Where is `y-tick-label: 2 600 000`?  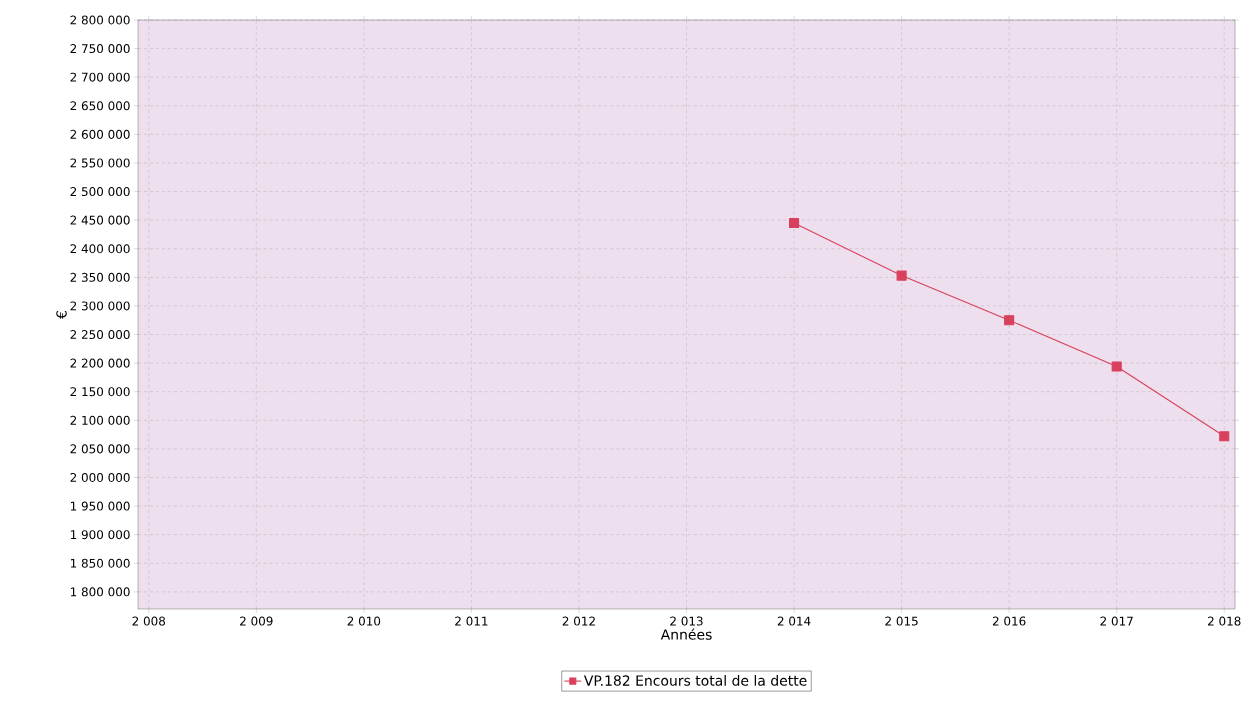 y-tick-label: 2 600 000 is located at coordinates (100, 134).